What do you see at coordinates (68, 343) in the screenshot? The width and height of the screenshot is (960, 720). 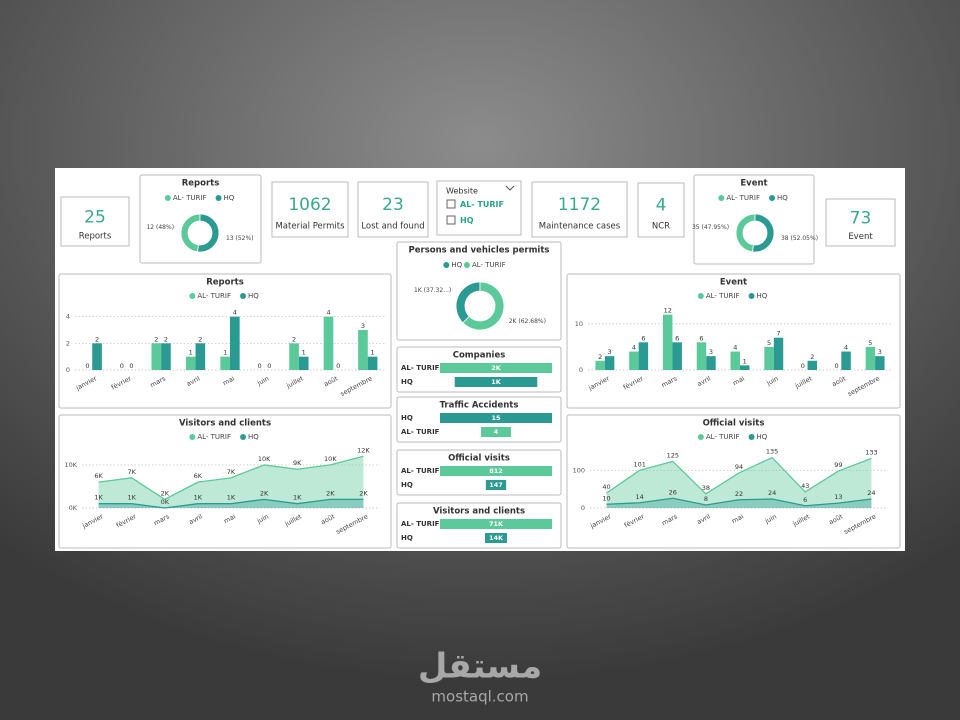 I see `y-tick-label: 2` at bounding box center [68, 343].